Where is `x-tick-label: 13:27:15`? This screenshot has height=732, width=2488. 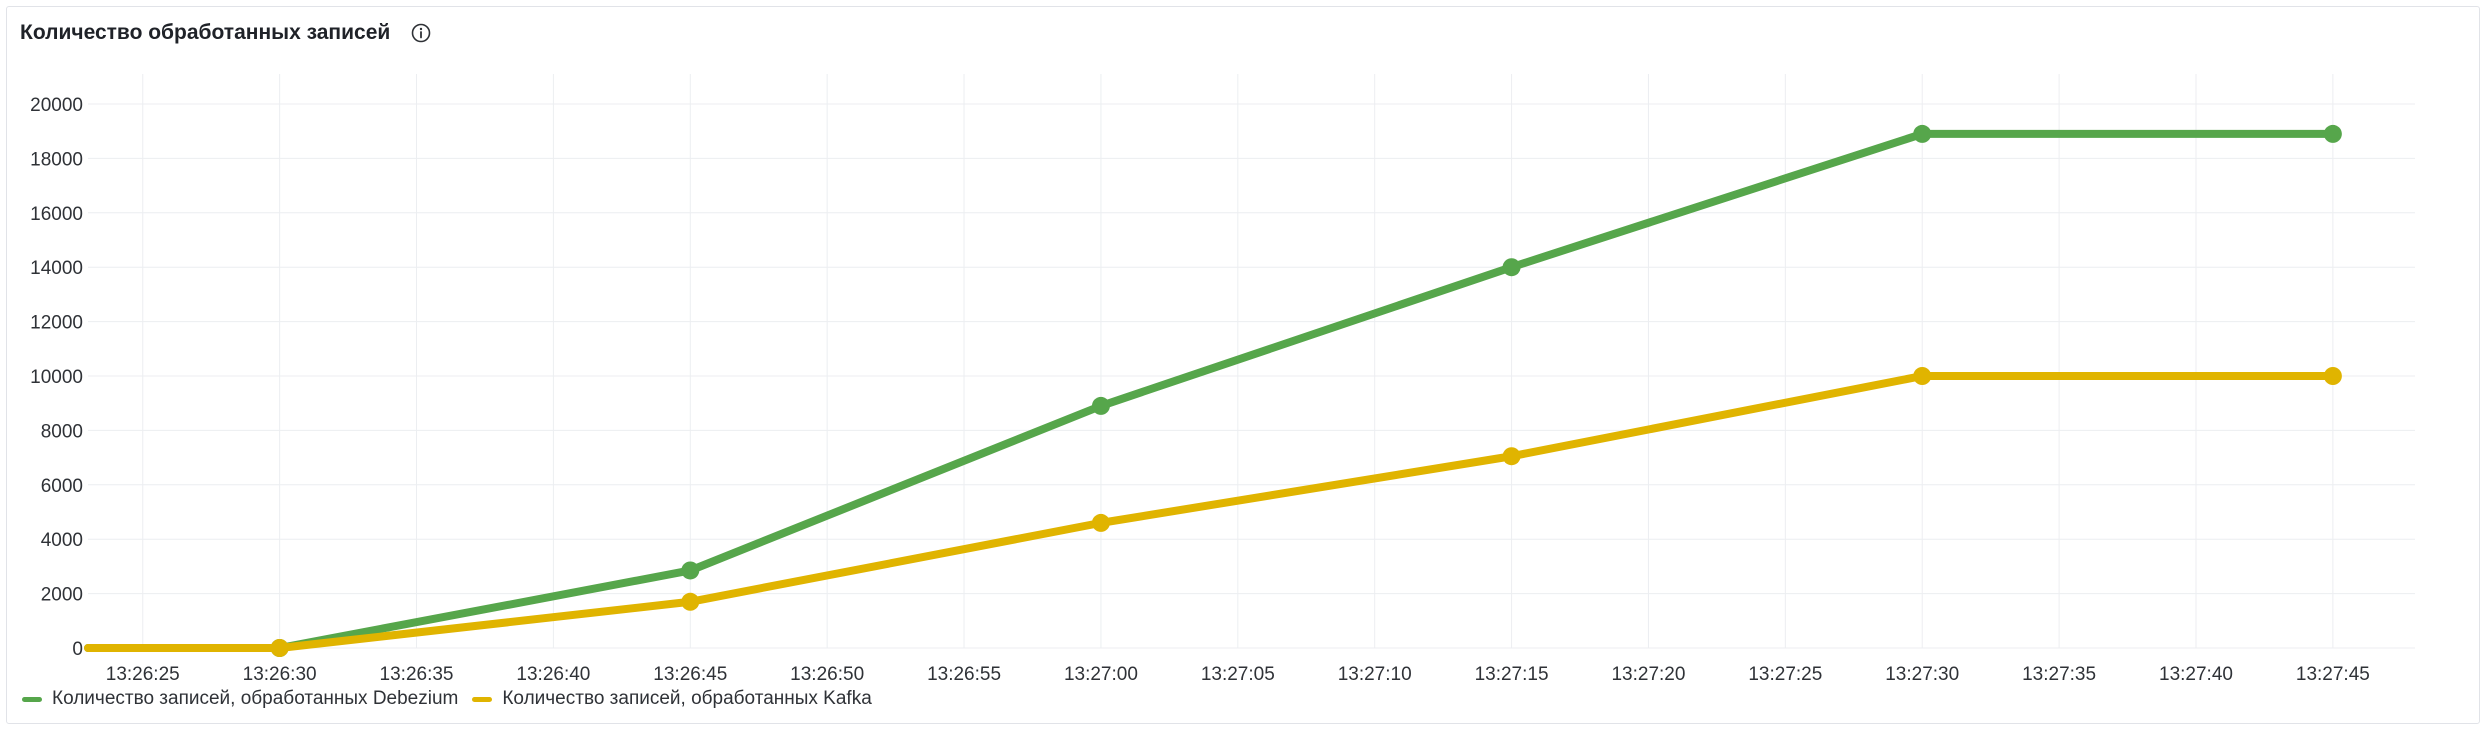 x-tick-label: 13:27:15 is located at coordinates (1512, 674).